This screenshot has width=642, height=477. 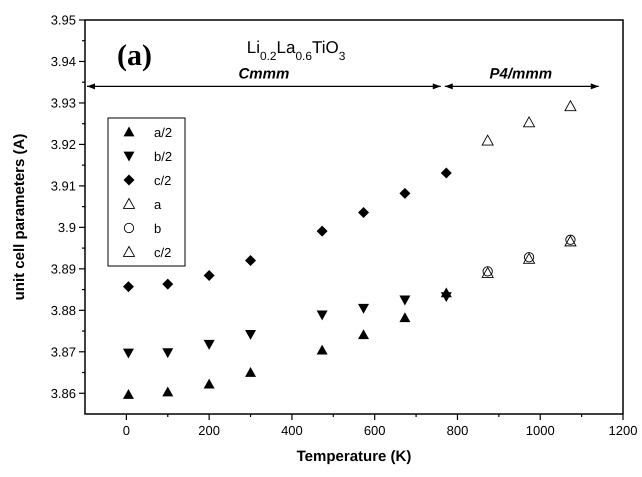 I want to click on legend-label: a/2, so click(x=163, y=132).